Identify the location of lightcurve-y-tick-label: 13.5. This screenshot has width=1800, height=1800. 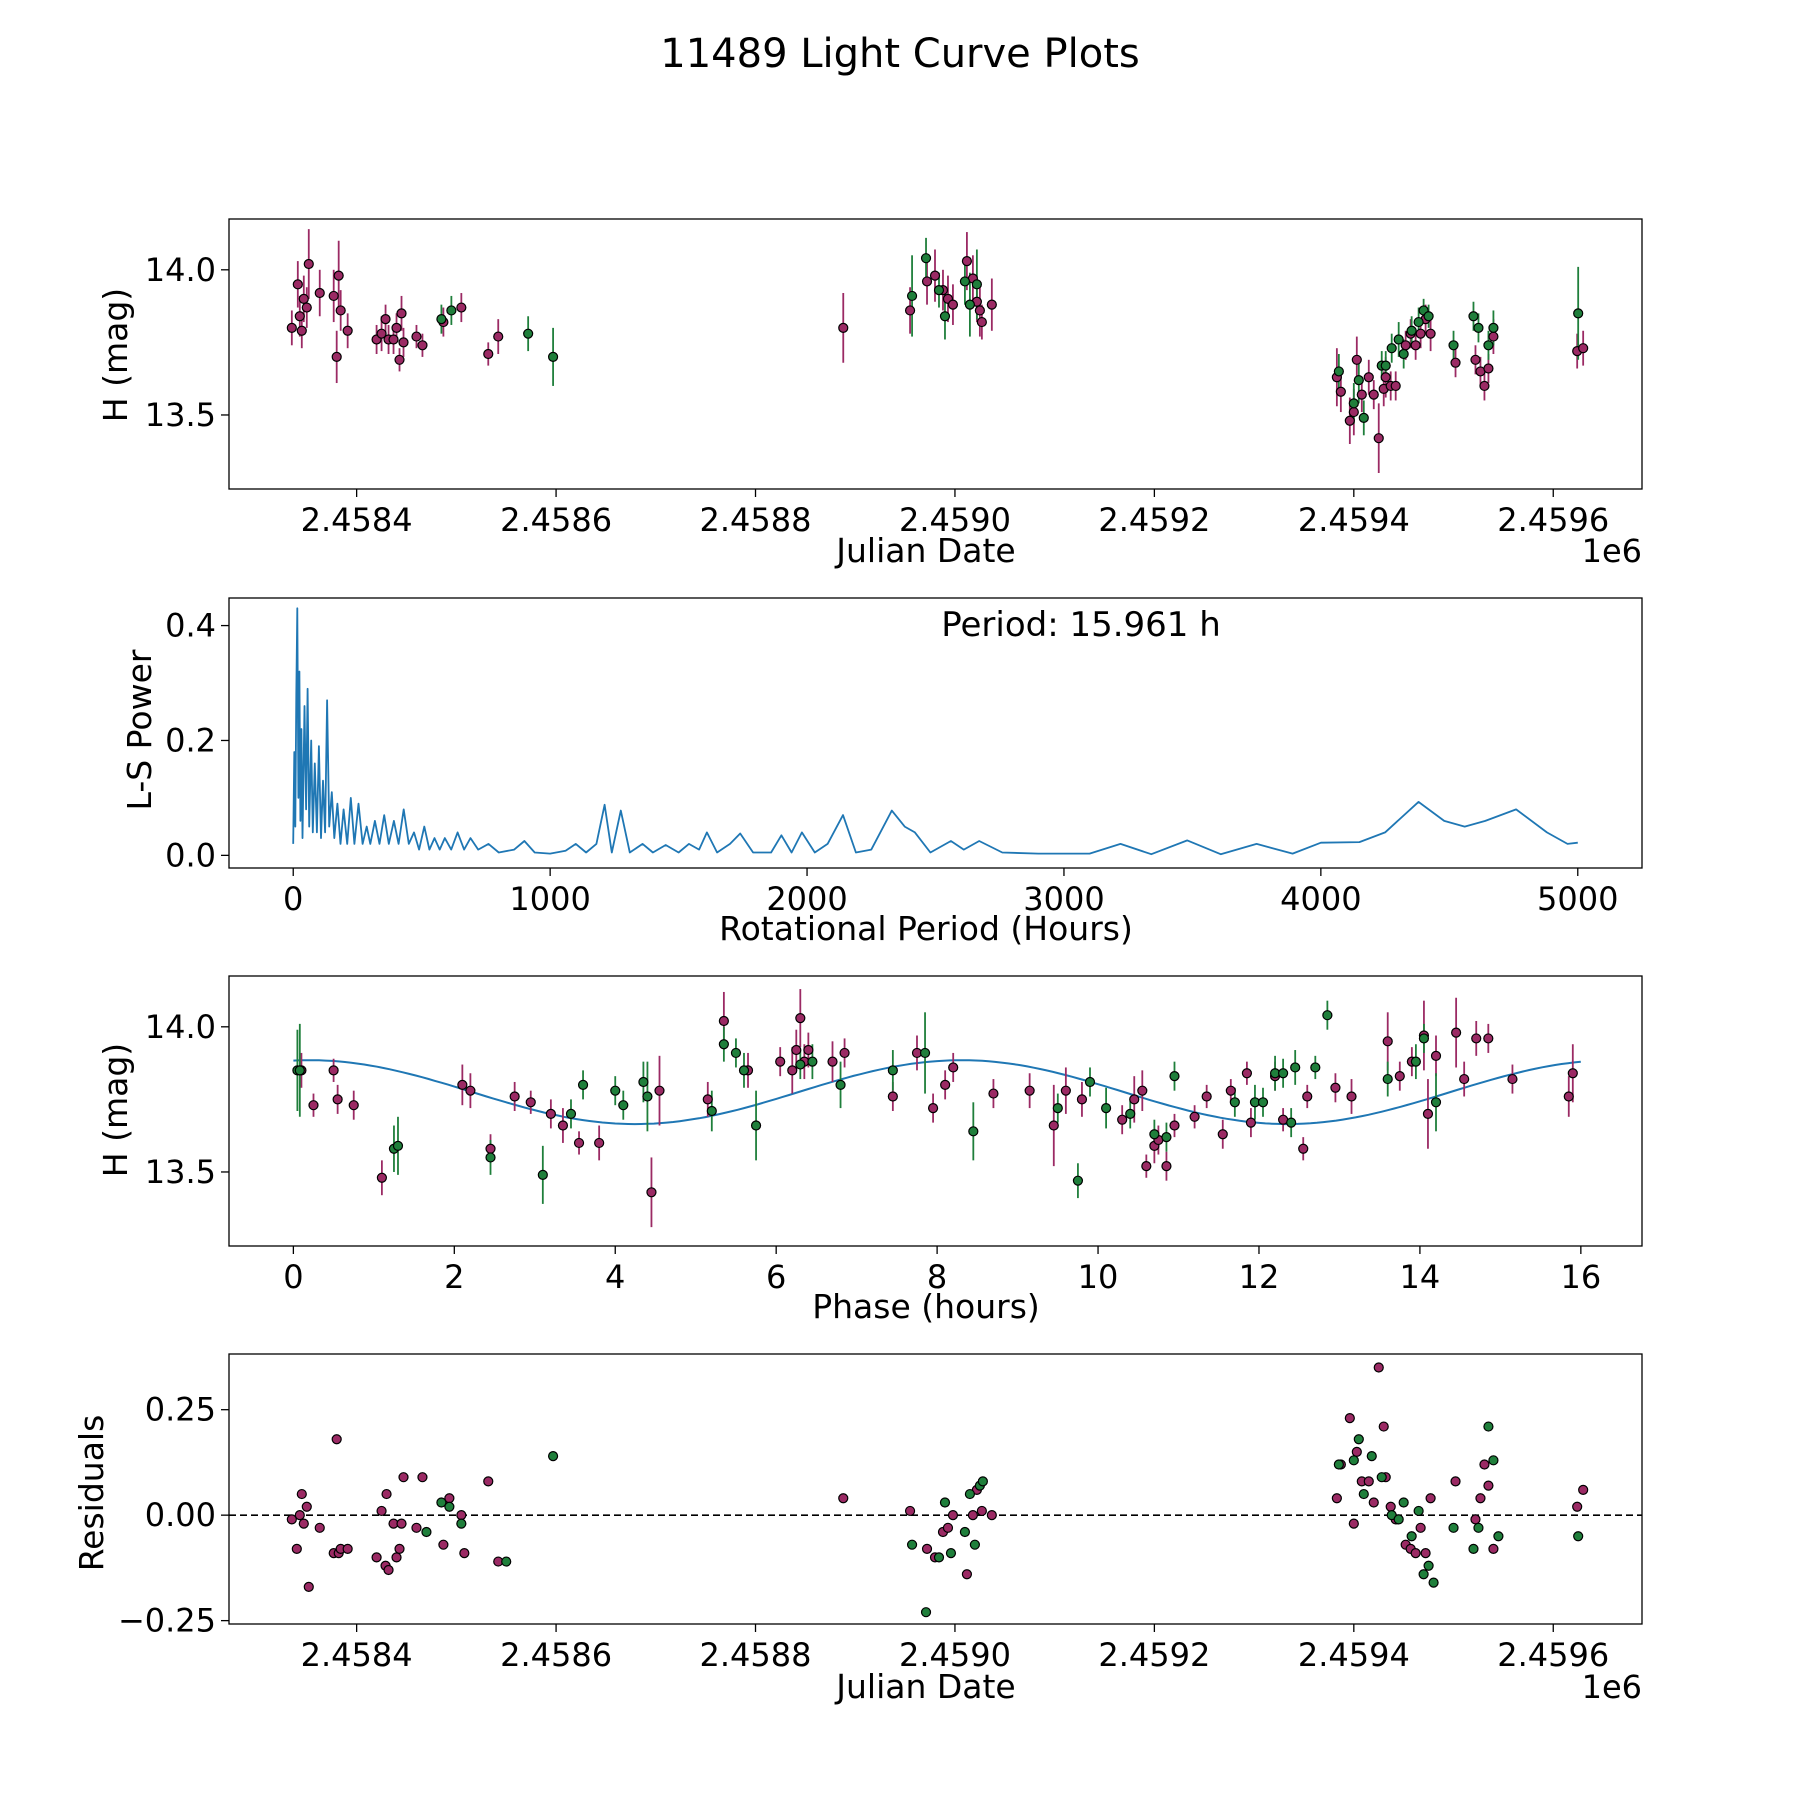
(180, 415).